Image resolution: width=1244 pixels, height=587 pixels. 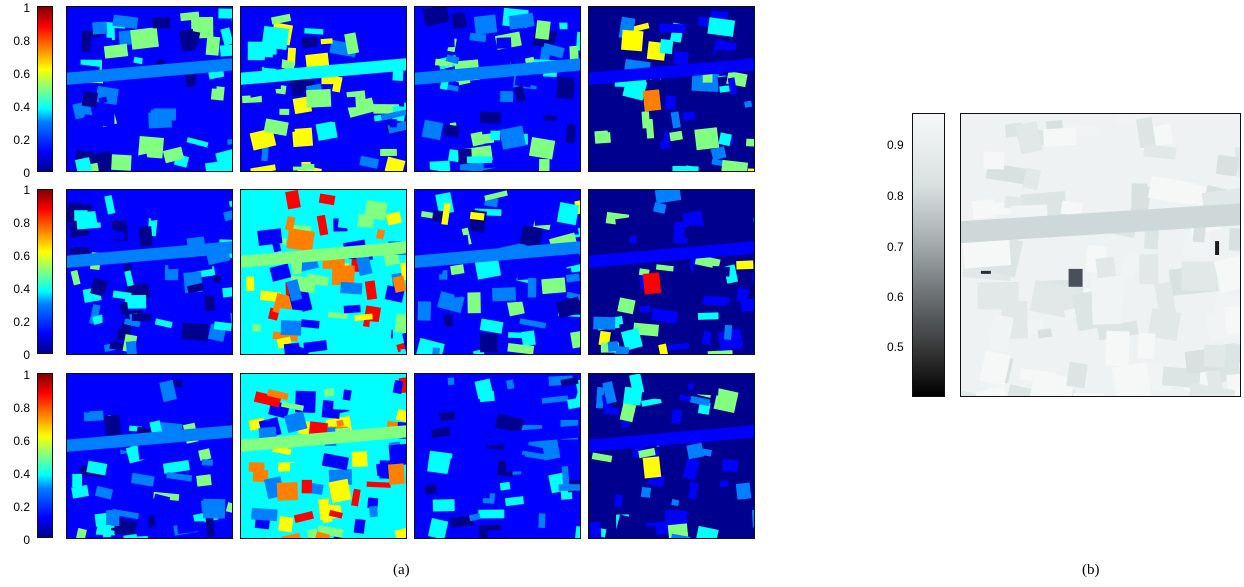 I want to click on error-map, so click(x=1100, y=255).